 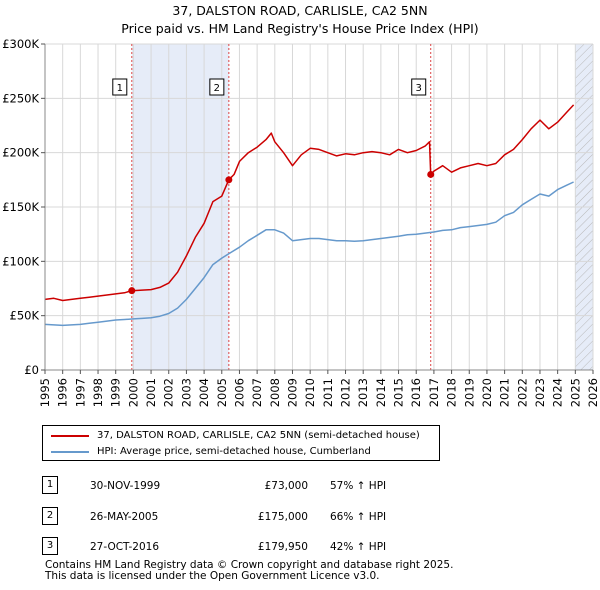 I want to click on x-tick-label: 2005, so click(x=222, y=392).